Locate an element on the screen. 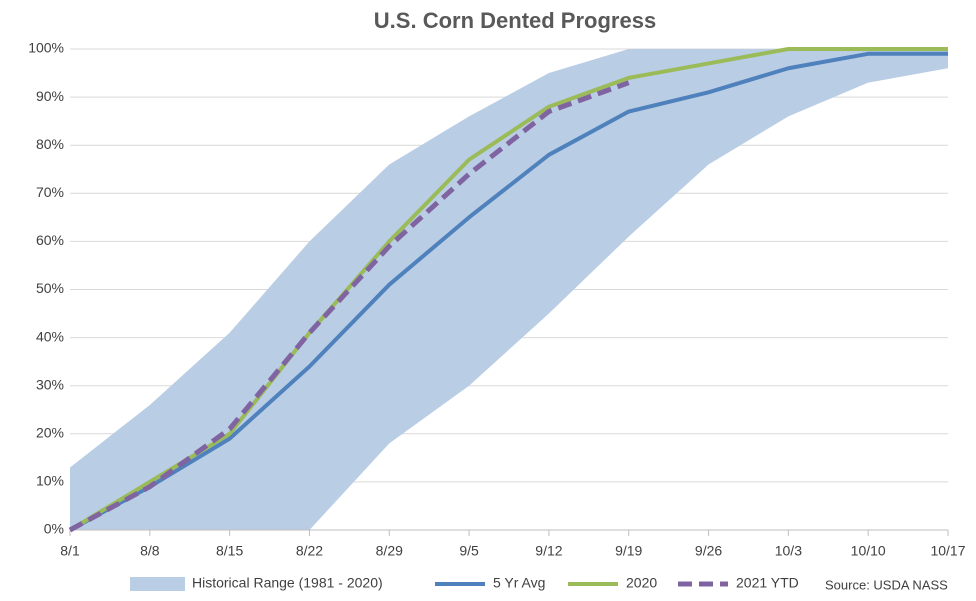 The width and height of the screenshot is (976, 601). x-tick-label: 10/17 is located at coordinates (947, 551).